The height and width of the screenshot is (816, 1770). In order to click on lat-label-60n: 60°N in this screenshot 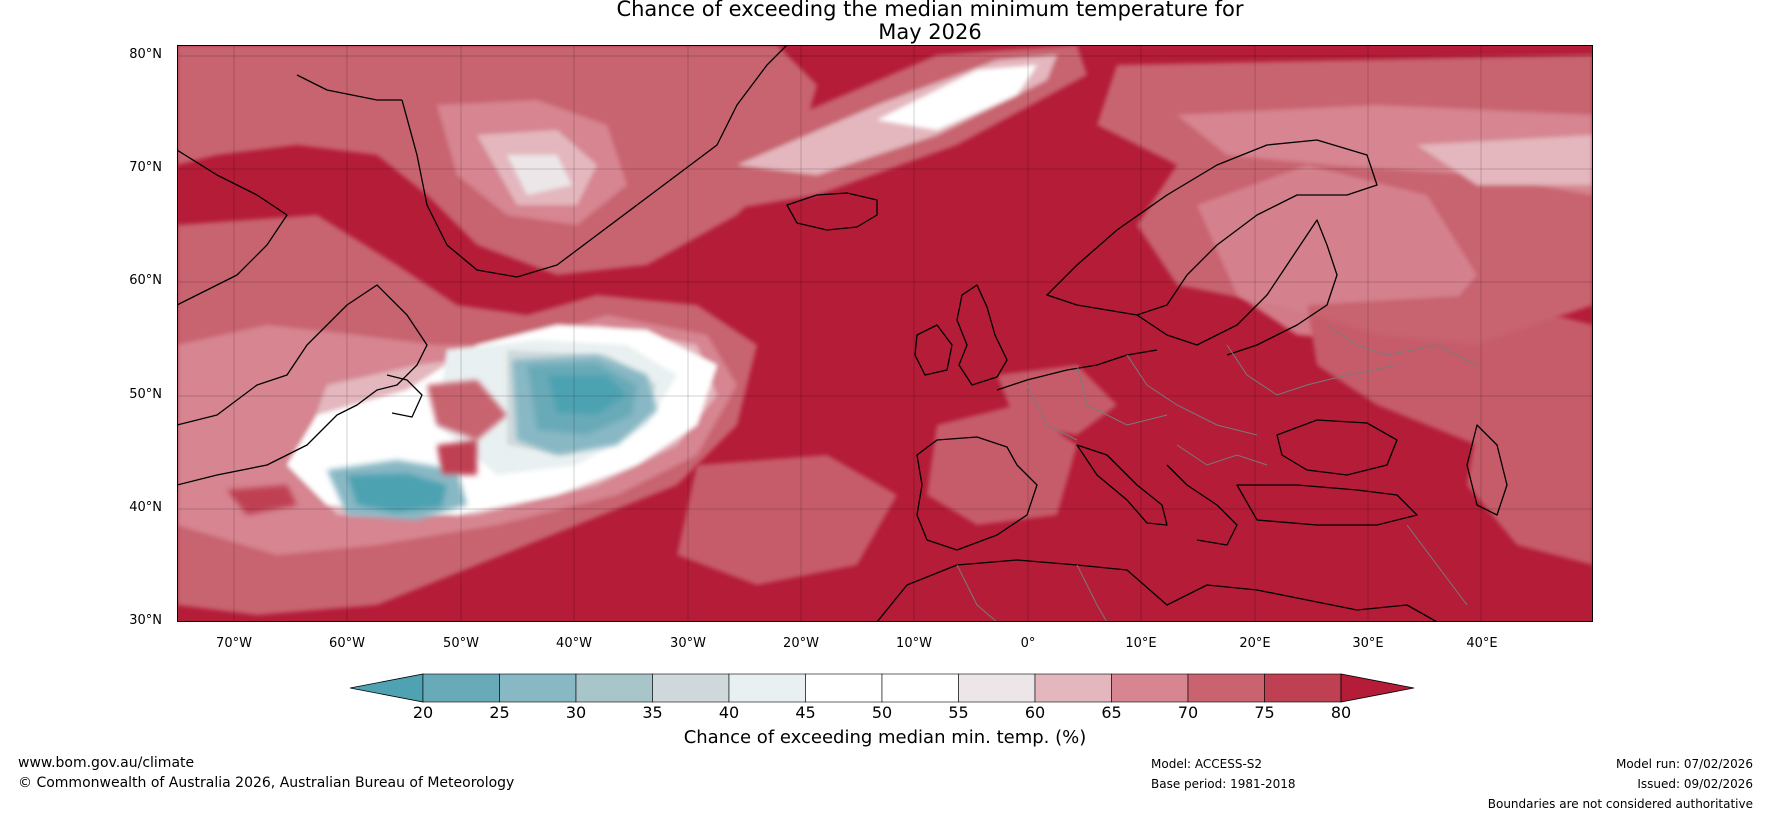, I will do `click(145, 280)`.